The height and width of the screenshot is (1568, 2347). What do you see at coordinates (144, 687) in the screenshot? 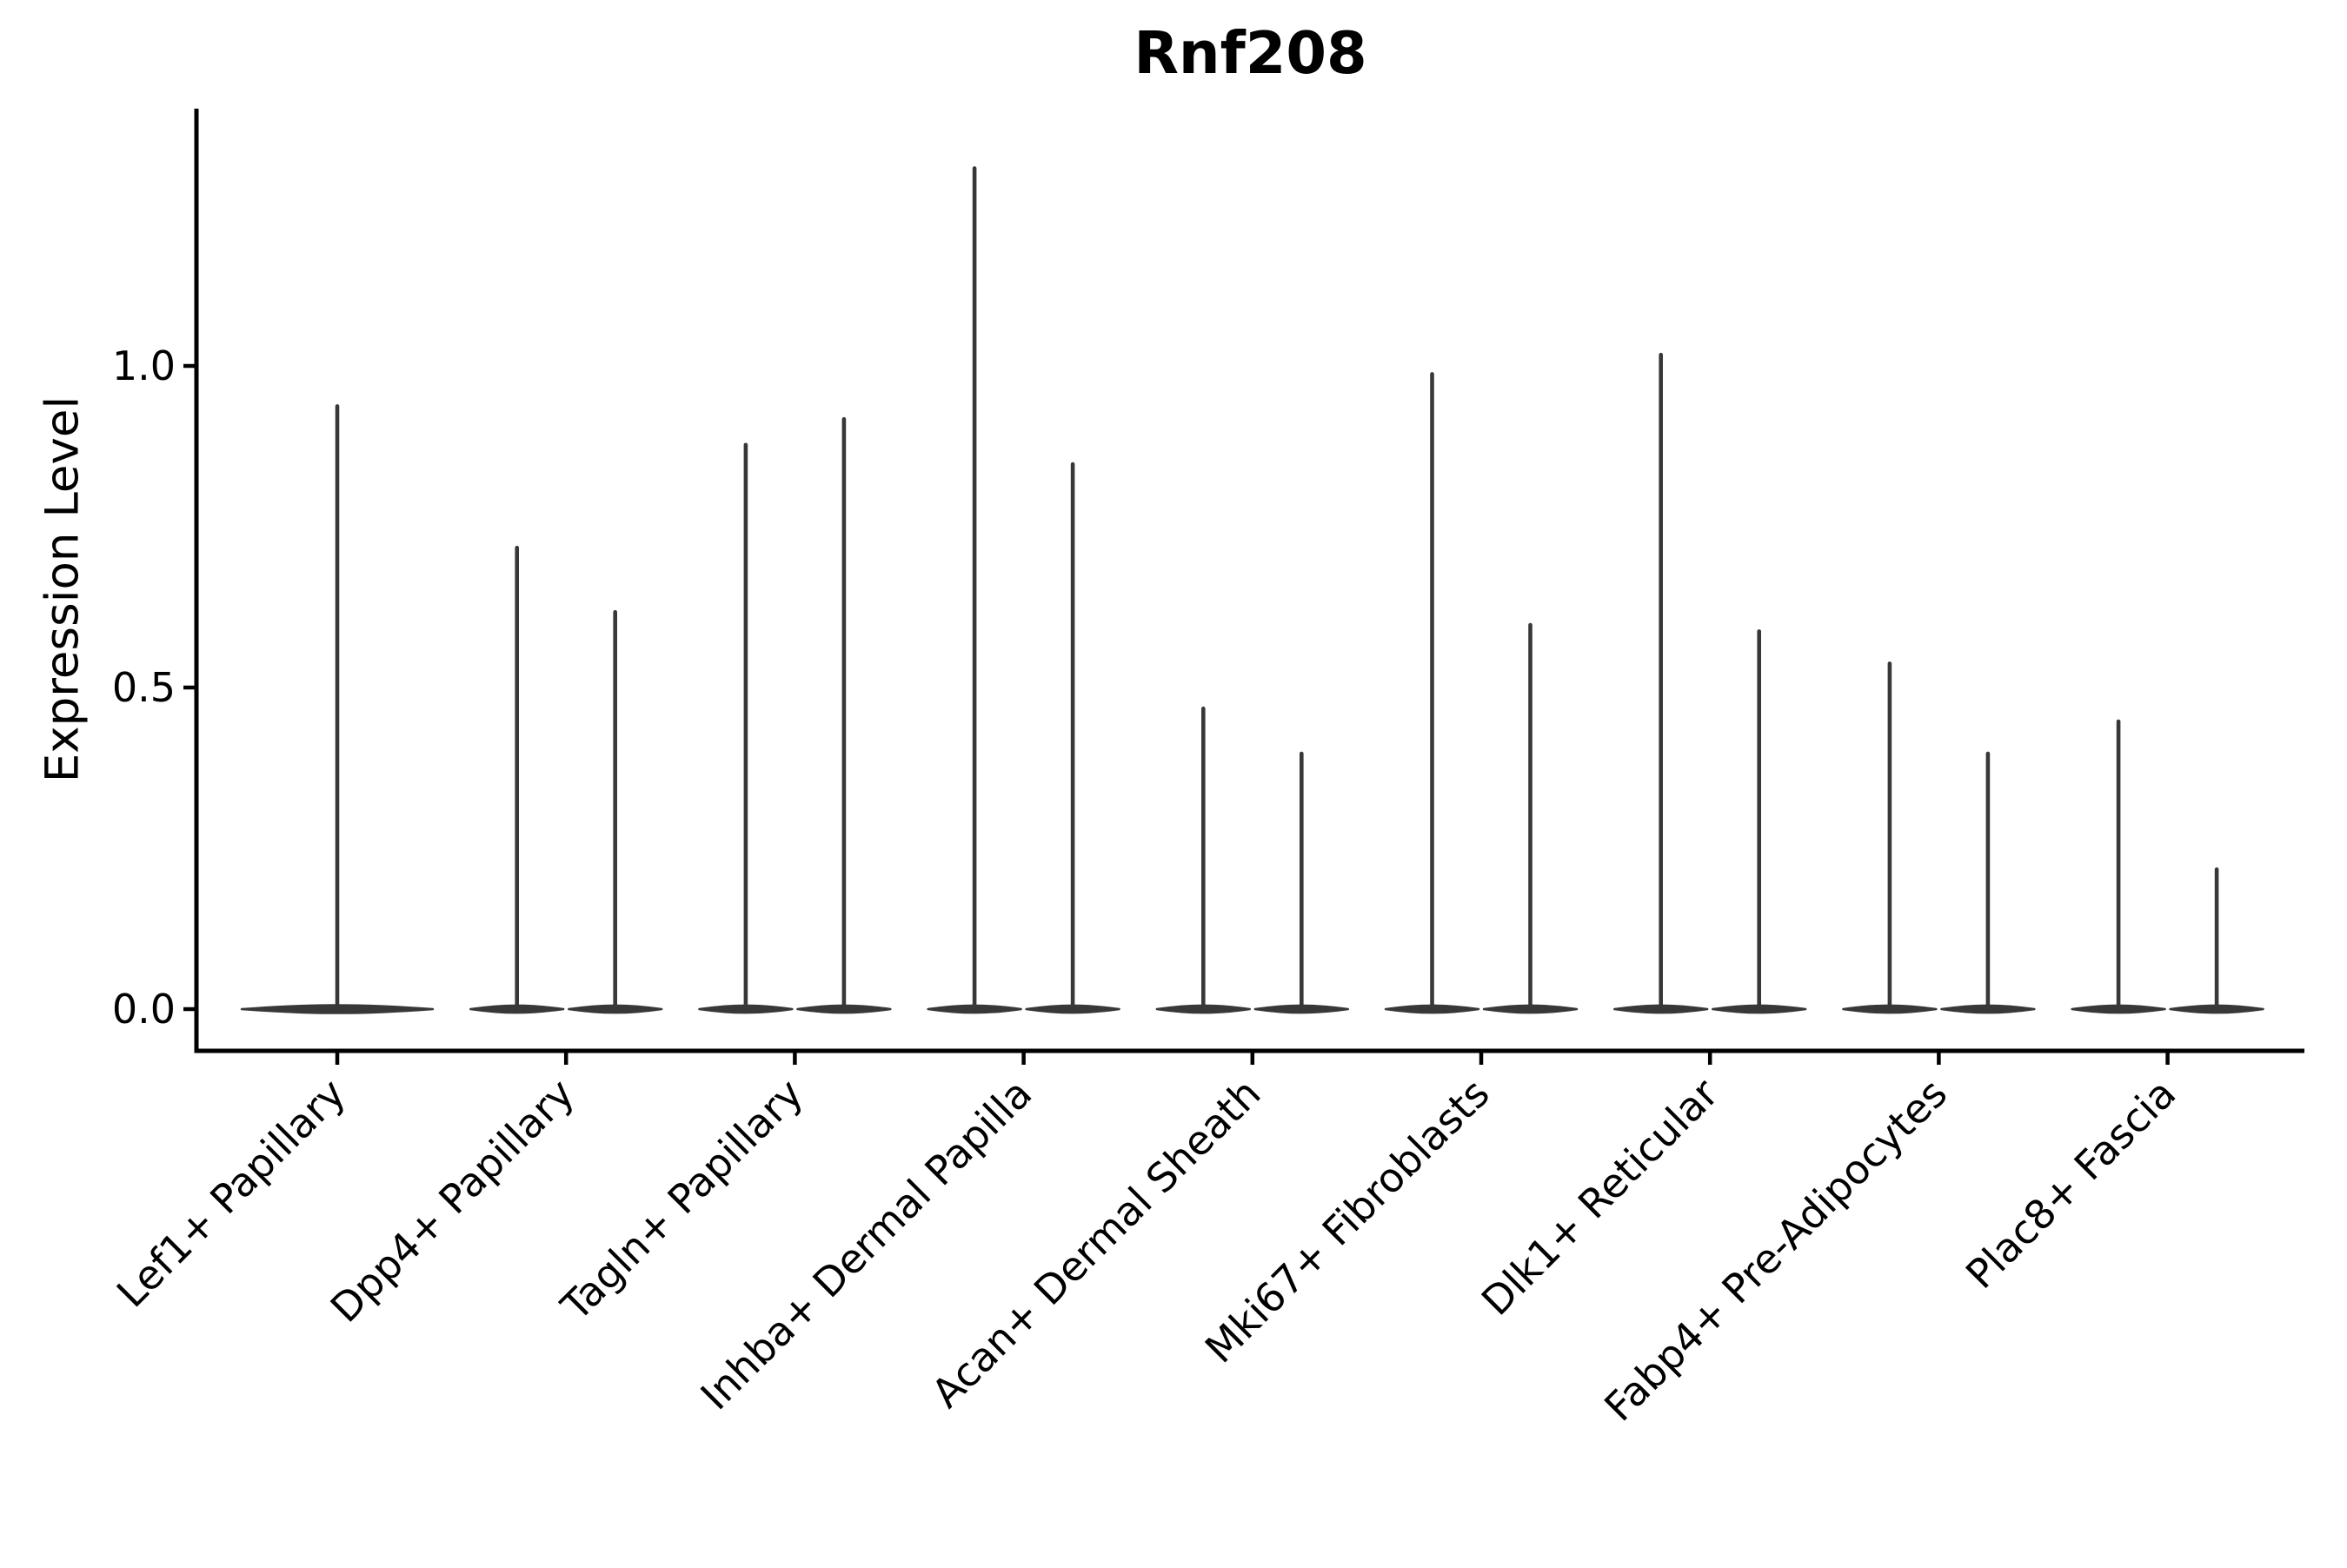
I see `y-tick-label: 0.5` at bounding box center [144, 687].